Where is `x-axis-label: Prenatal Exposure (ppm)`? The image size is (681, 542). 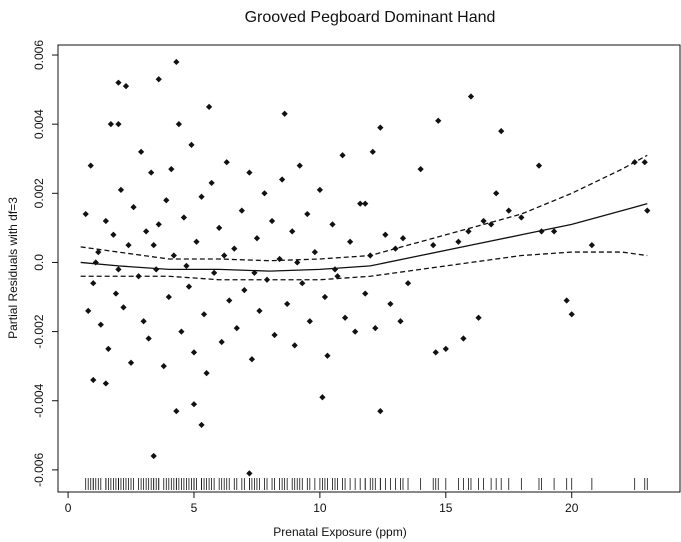 x-axis-label: Prenatal Exposure (ppm) is located at coordinates (339, 532).